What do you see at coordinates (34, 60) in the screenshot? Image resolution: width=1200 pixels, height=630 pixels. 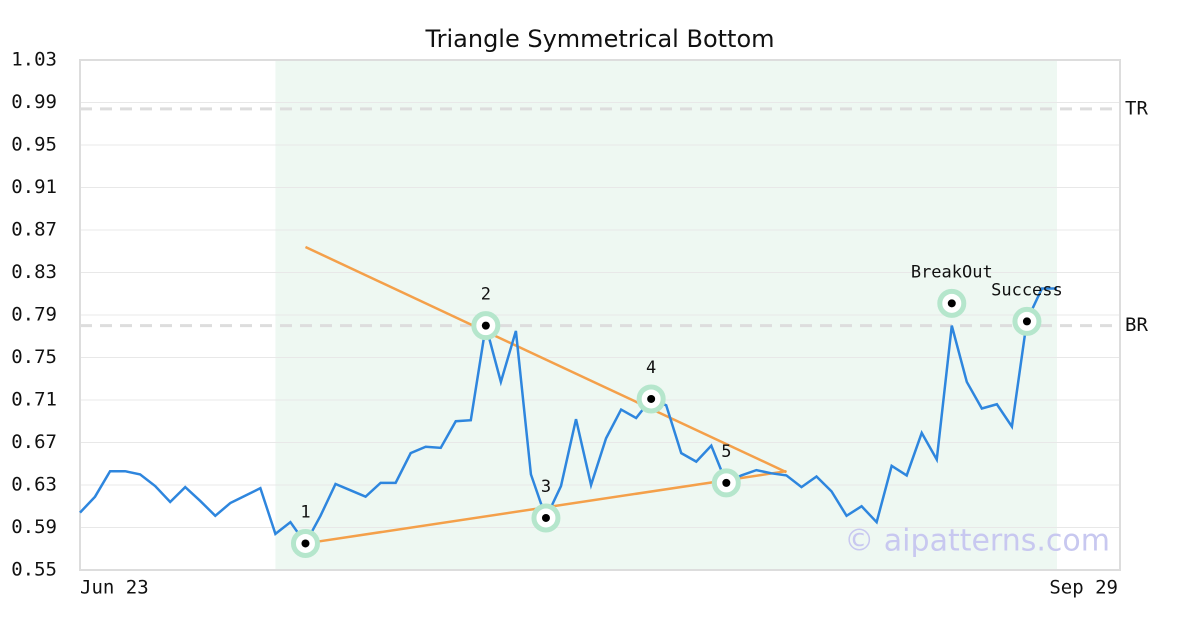 I see `y-tick-label: 1.03` at bounding box center [34, 60].